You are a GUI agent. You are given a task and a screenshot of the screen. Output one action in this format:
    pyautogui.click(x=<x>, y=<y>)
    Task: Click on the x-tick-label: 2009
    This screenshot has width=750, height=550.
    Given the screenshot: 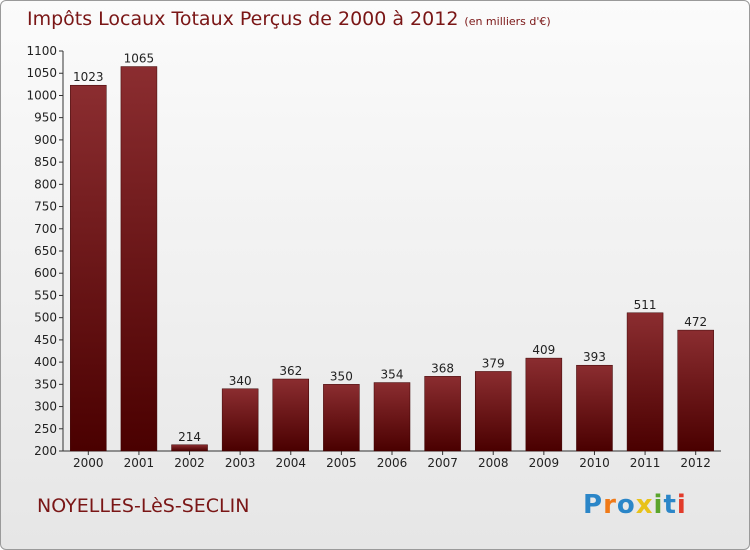 What is the action you would take?
    pyautogui.click(x=544, y=463)
    